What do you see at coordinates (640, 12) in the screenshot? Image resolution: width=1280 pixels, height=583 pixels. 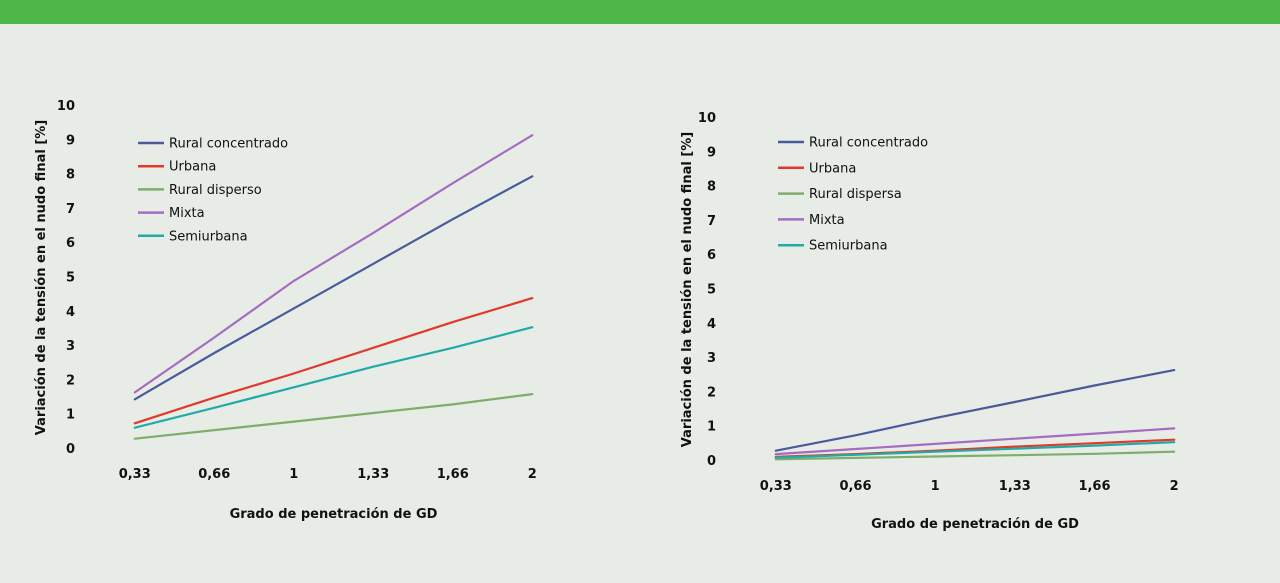 I see `top-banner` at bounding box center [640, 12].